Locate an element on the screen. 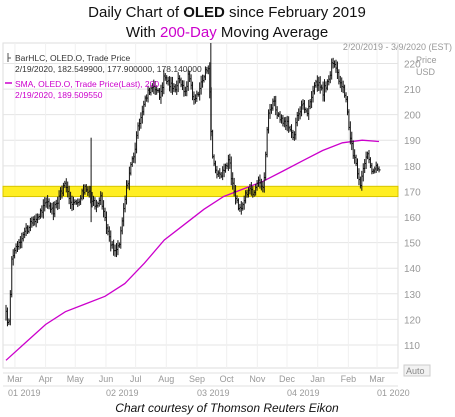  x-month-label: Jul is located at coordinates (136, 379).